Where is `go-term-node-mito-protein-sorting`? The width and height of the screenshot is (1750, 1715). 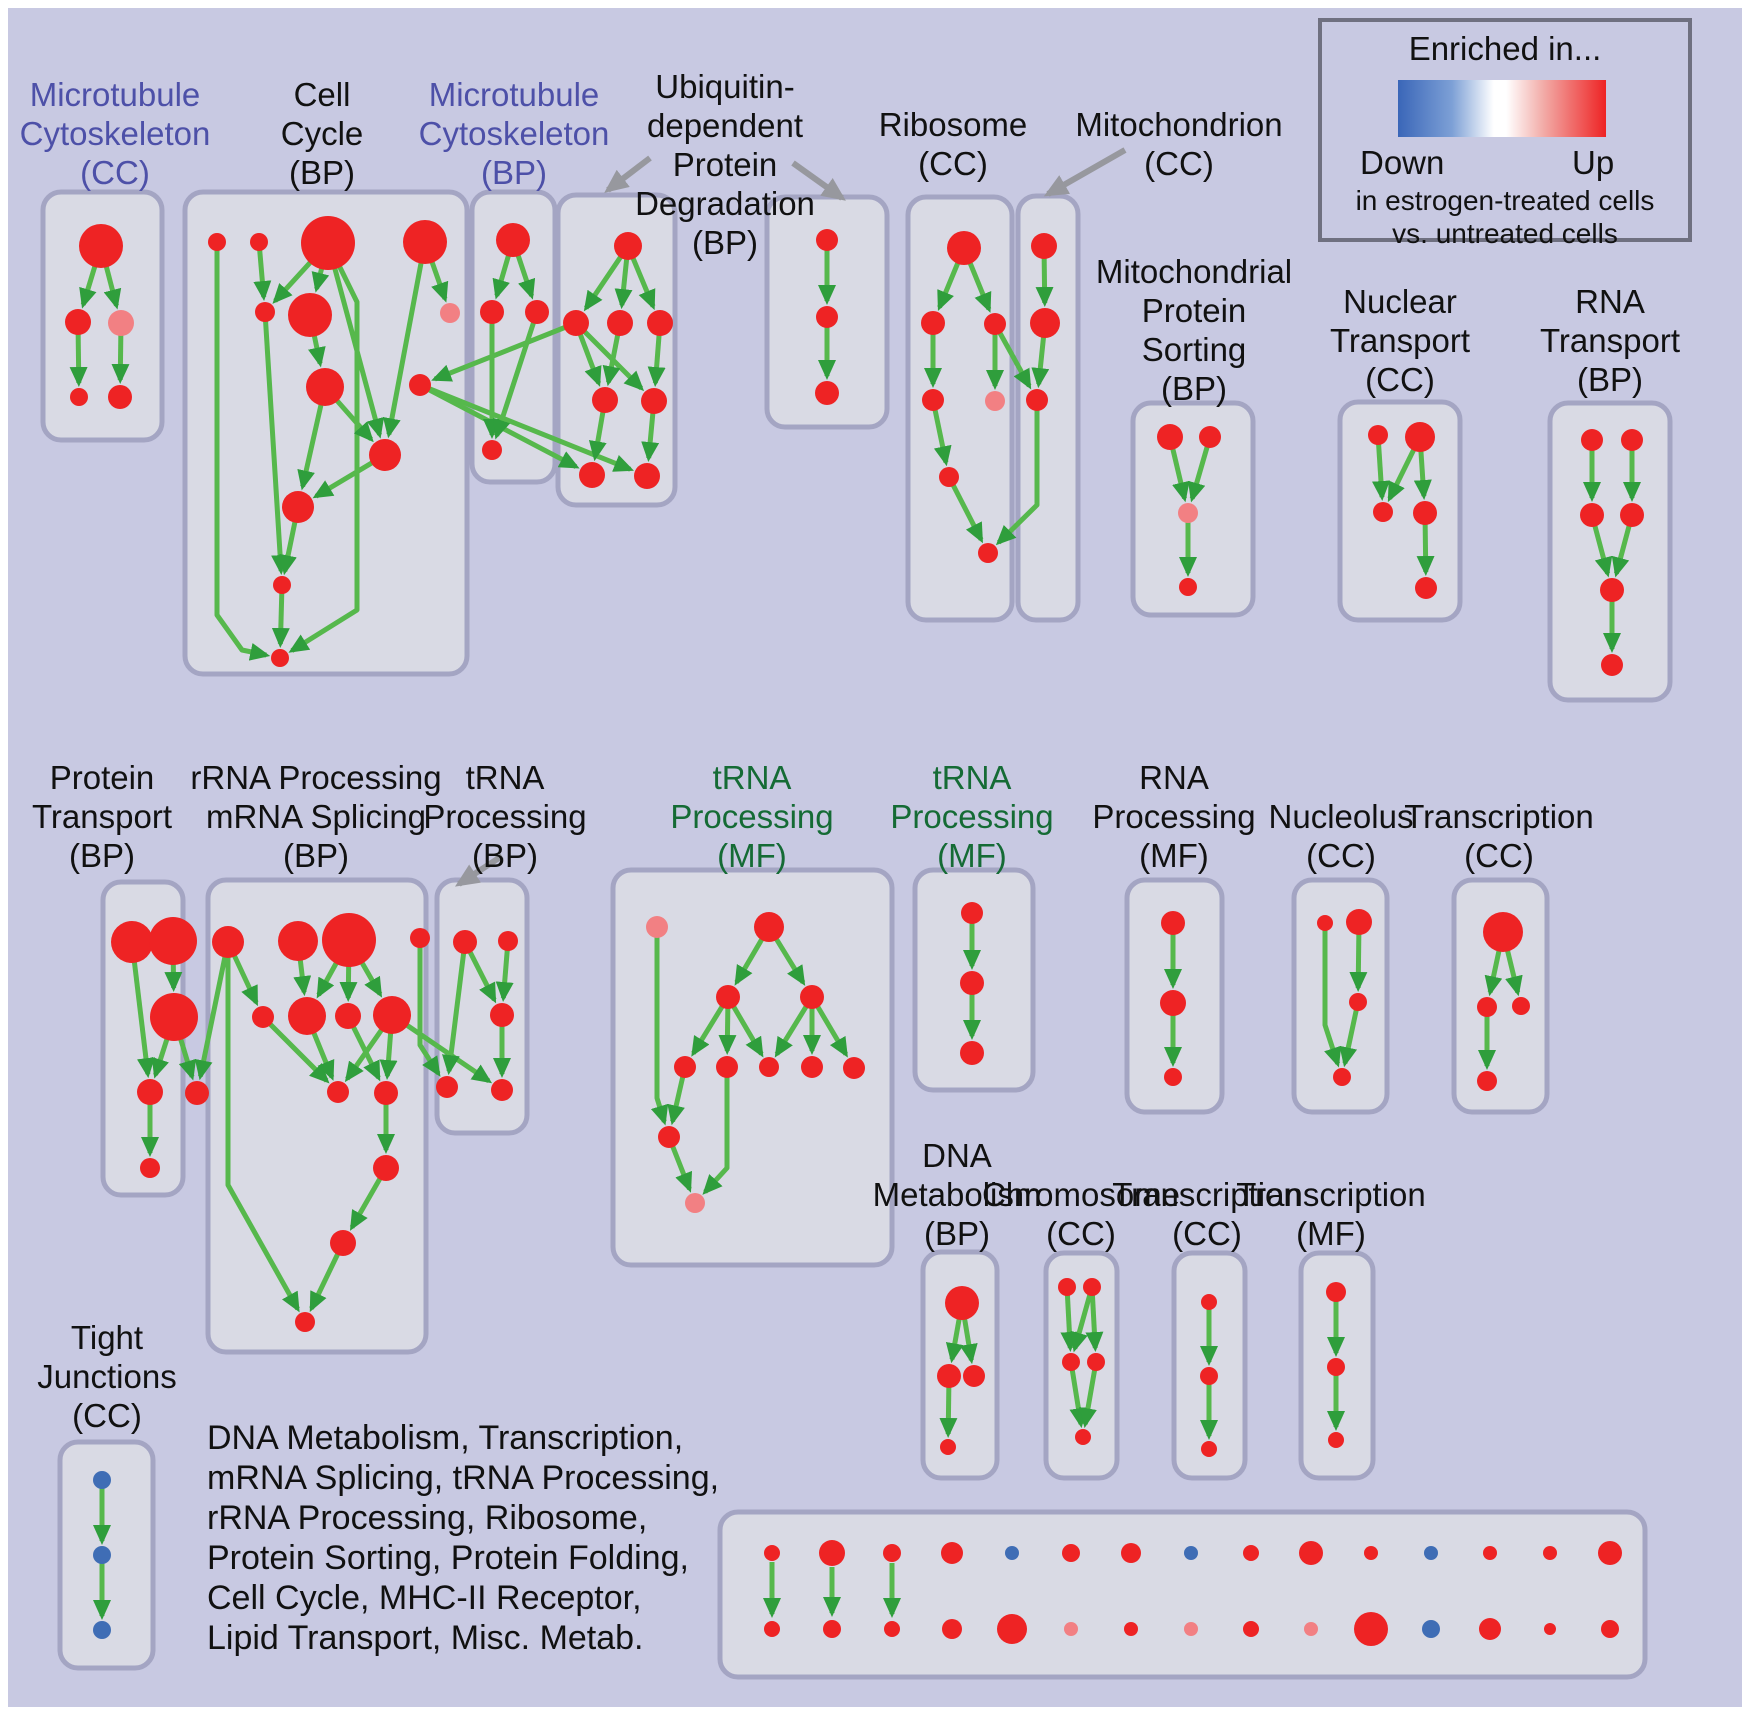
go-term-node-mito-protein-sorting is located at coordinates (1188, 587).